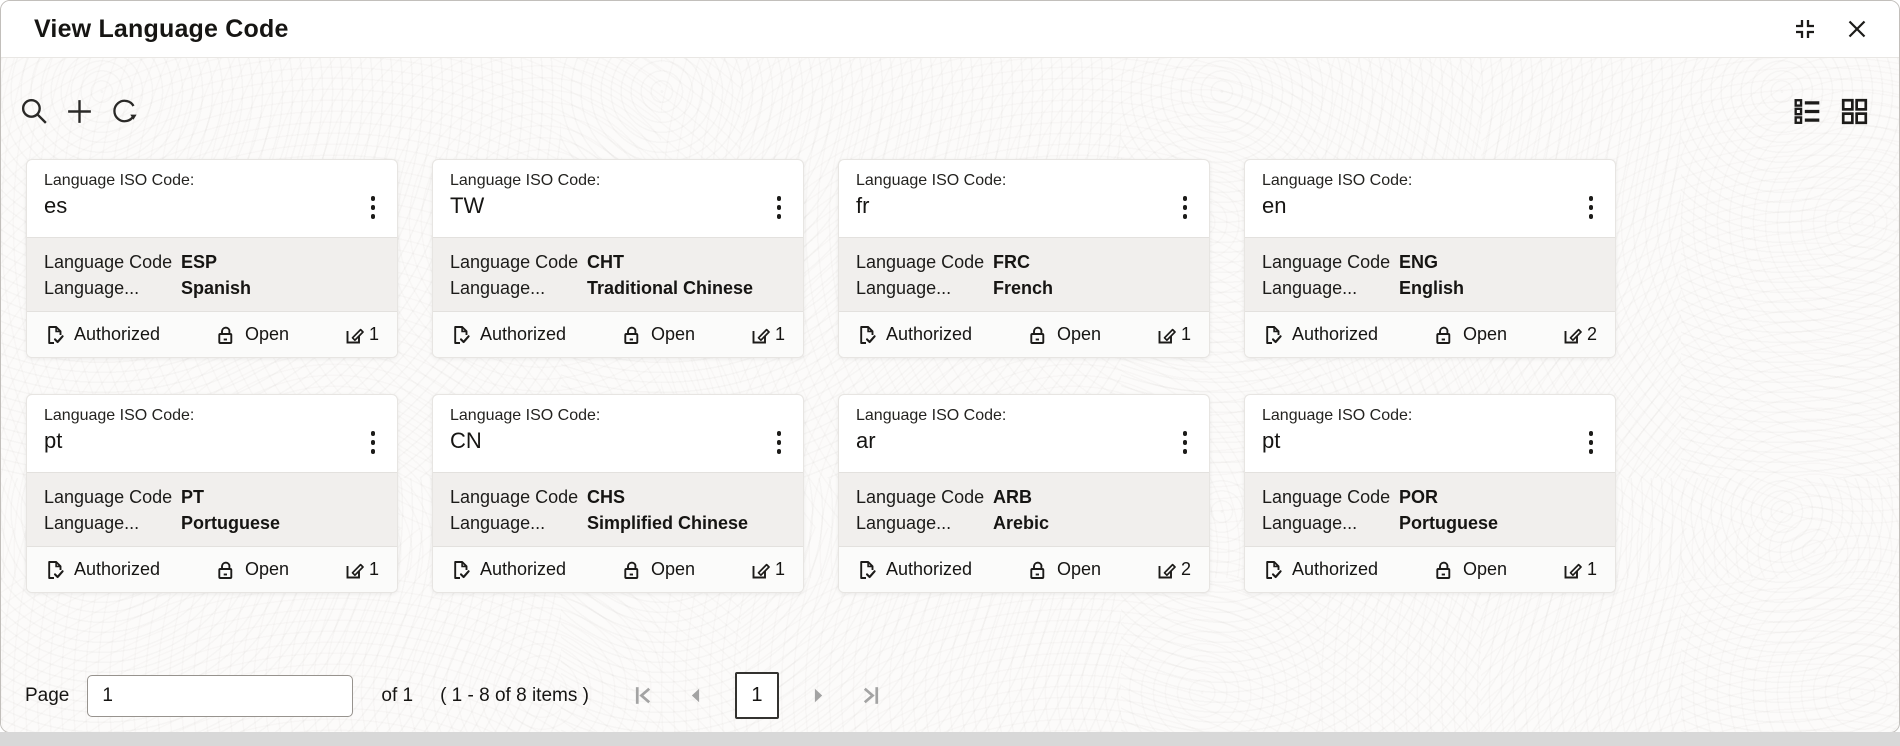 The height and width of the screenshot is (746, 1900). I want to click on refresh-button, so click(124, 111).